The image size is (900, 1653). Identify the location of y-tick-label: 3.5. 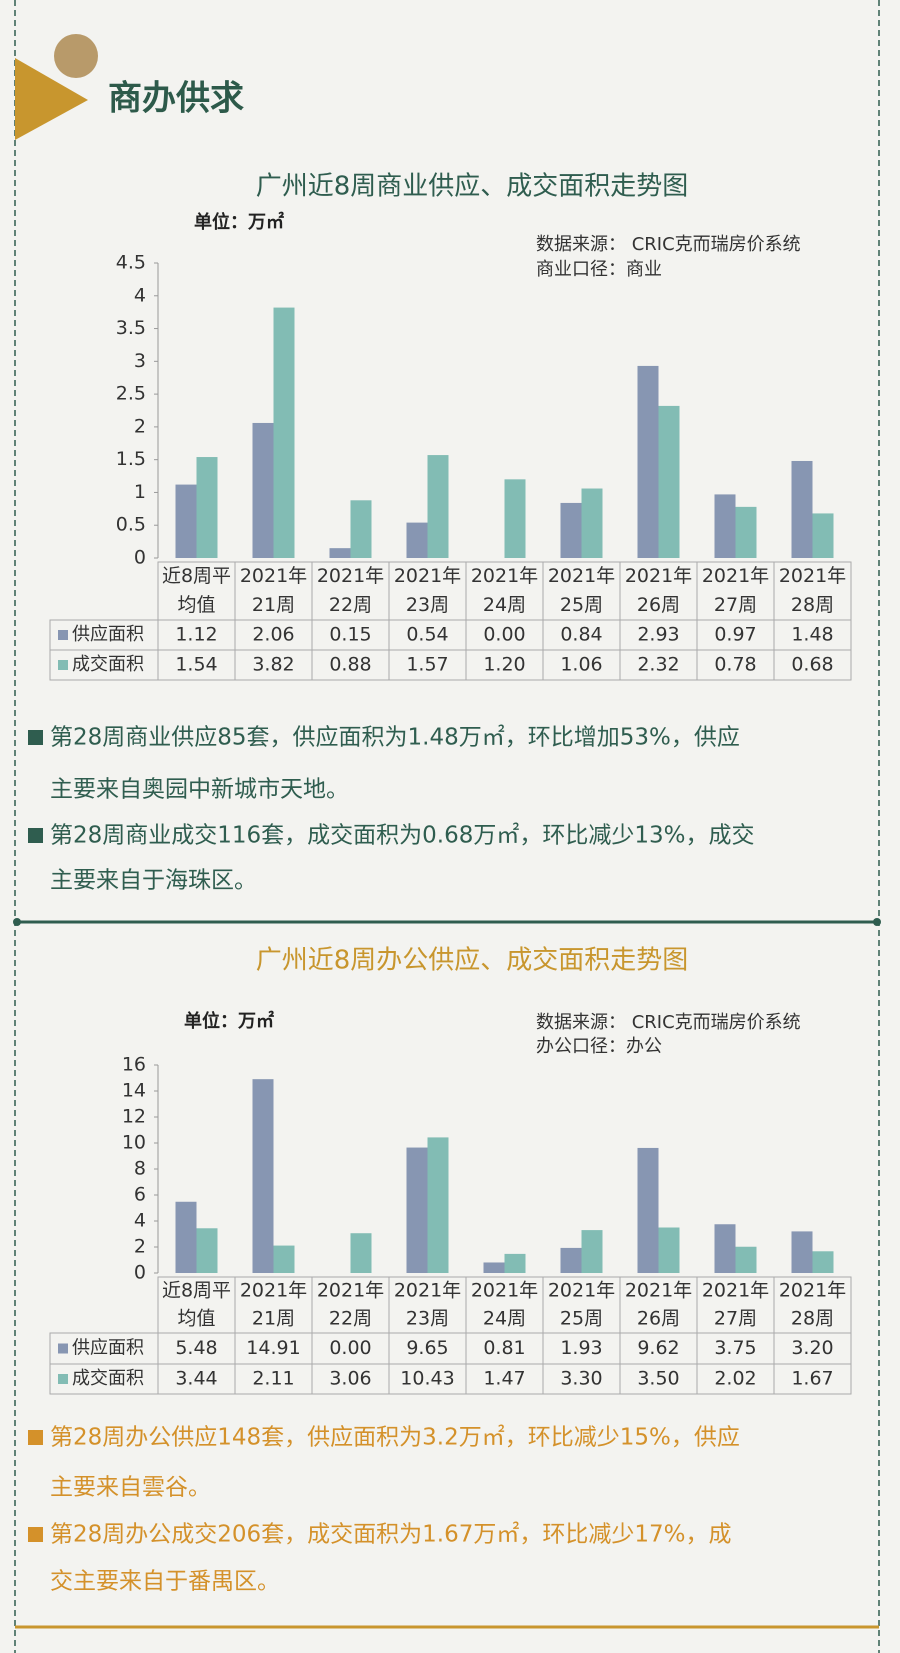
(131, 328).